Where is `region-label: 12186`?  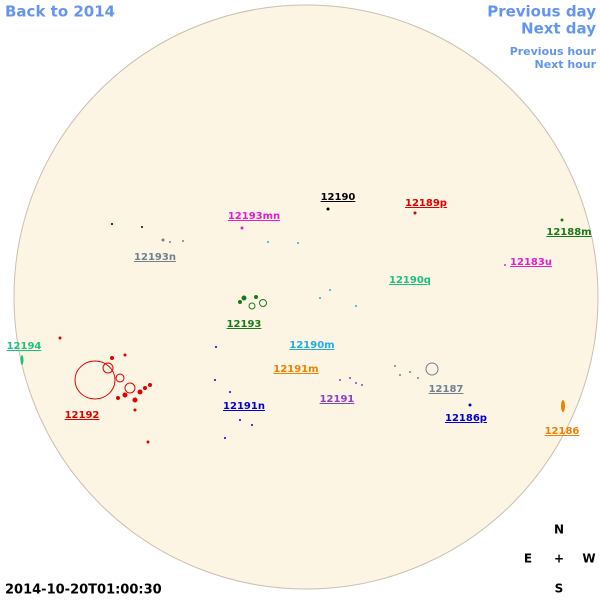
region-label: 12186 is located at coordinates (562, 431).